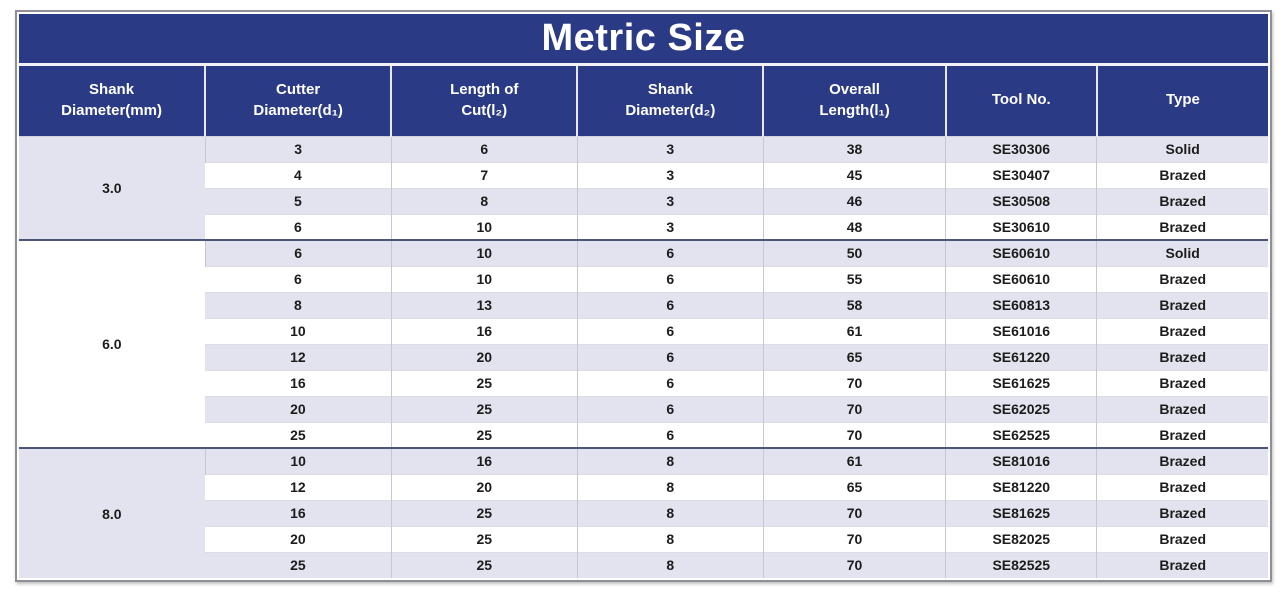 This screenshot has width=1287, height=615. Describe the element at coordinates (112, 512) in the screenshot. I see `group-cell-shank-diameter: 8.0` at that location.